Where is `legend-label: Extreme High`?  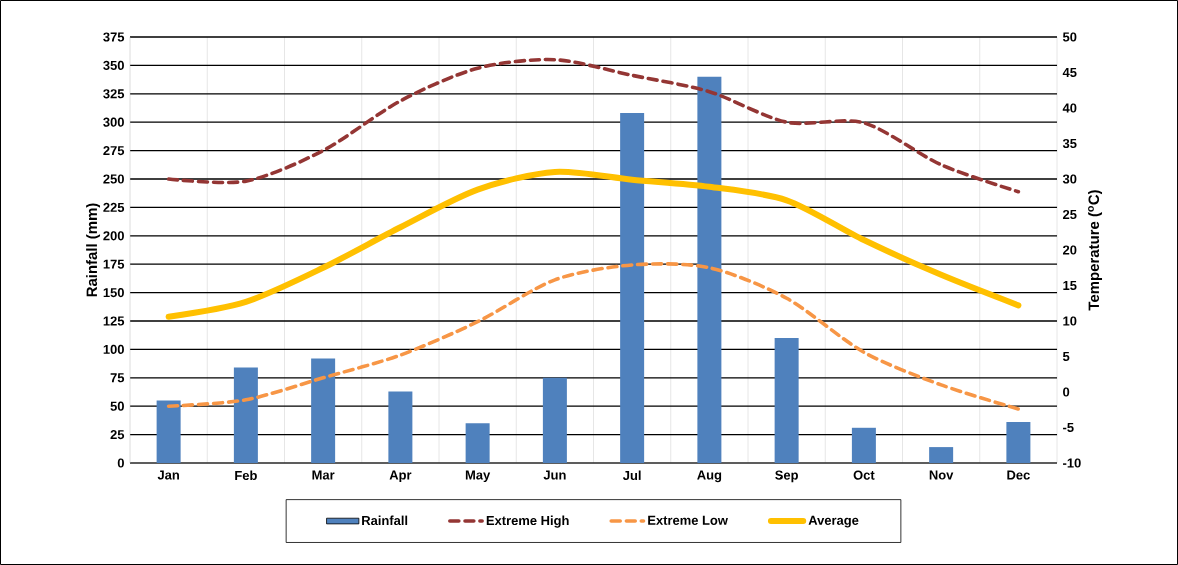 legend-label: Extreme High is located at coordinates (527, 521).